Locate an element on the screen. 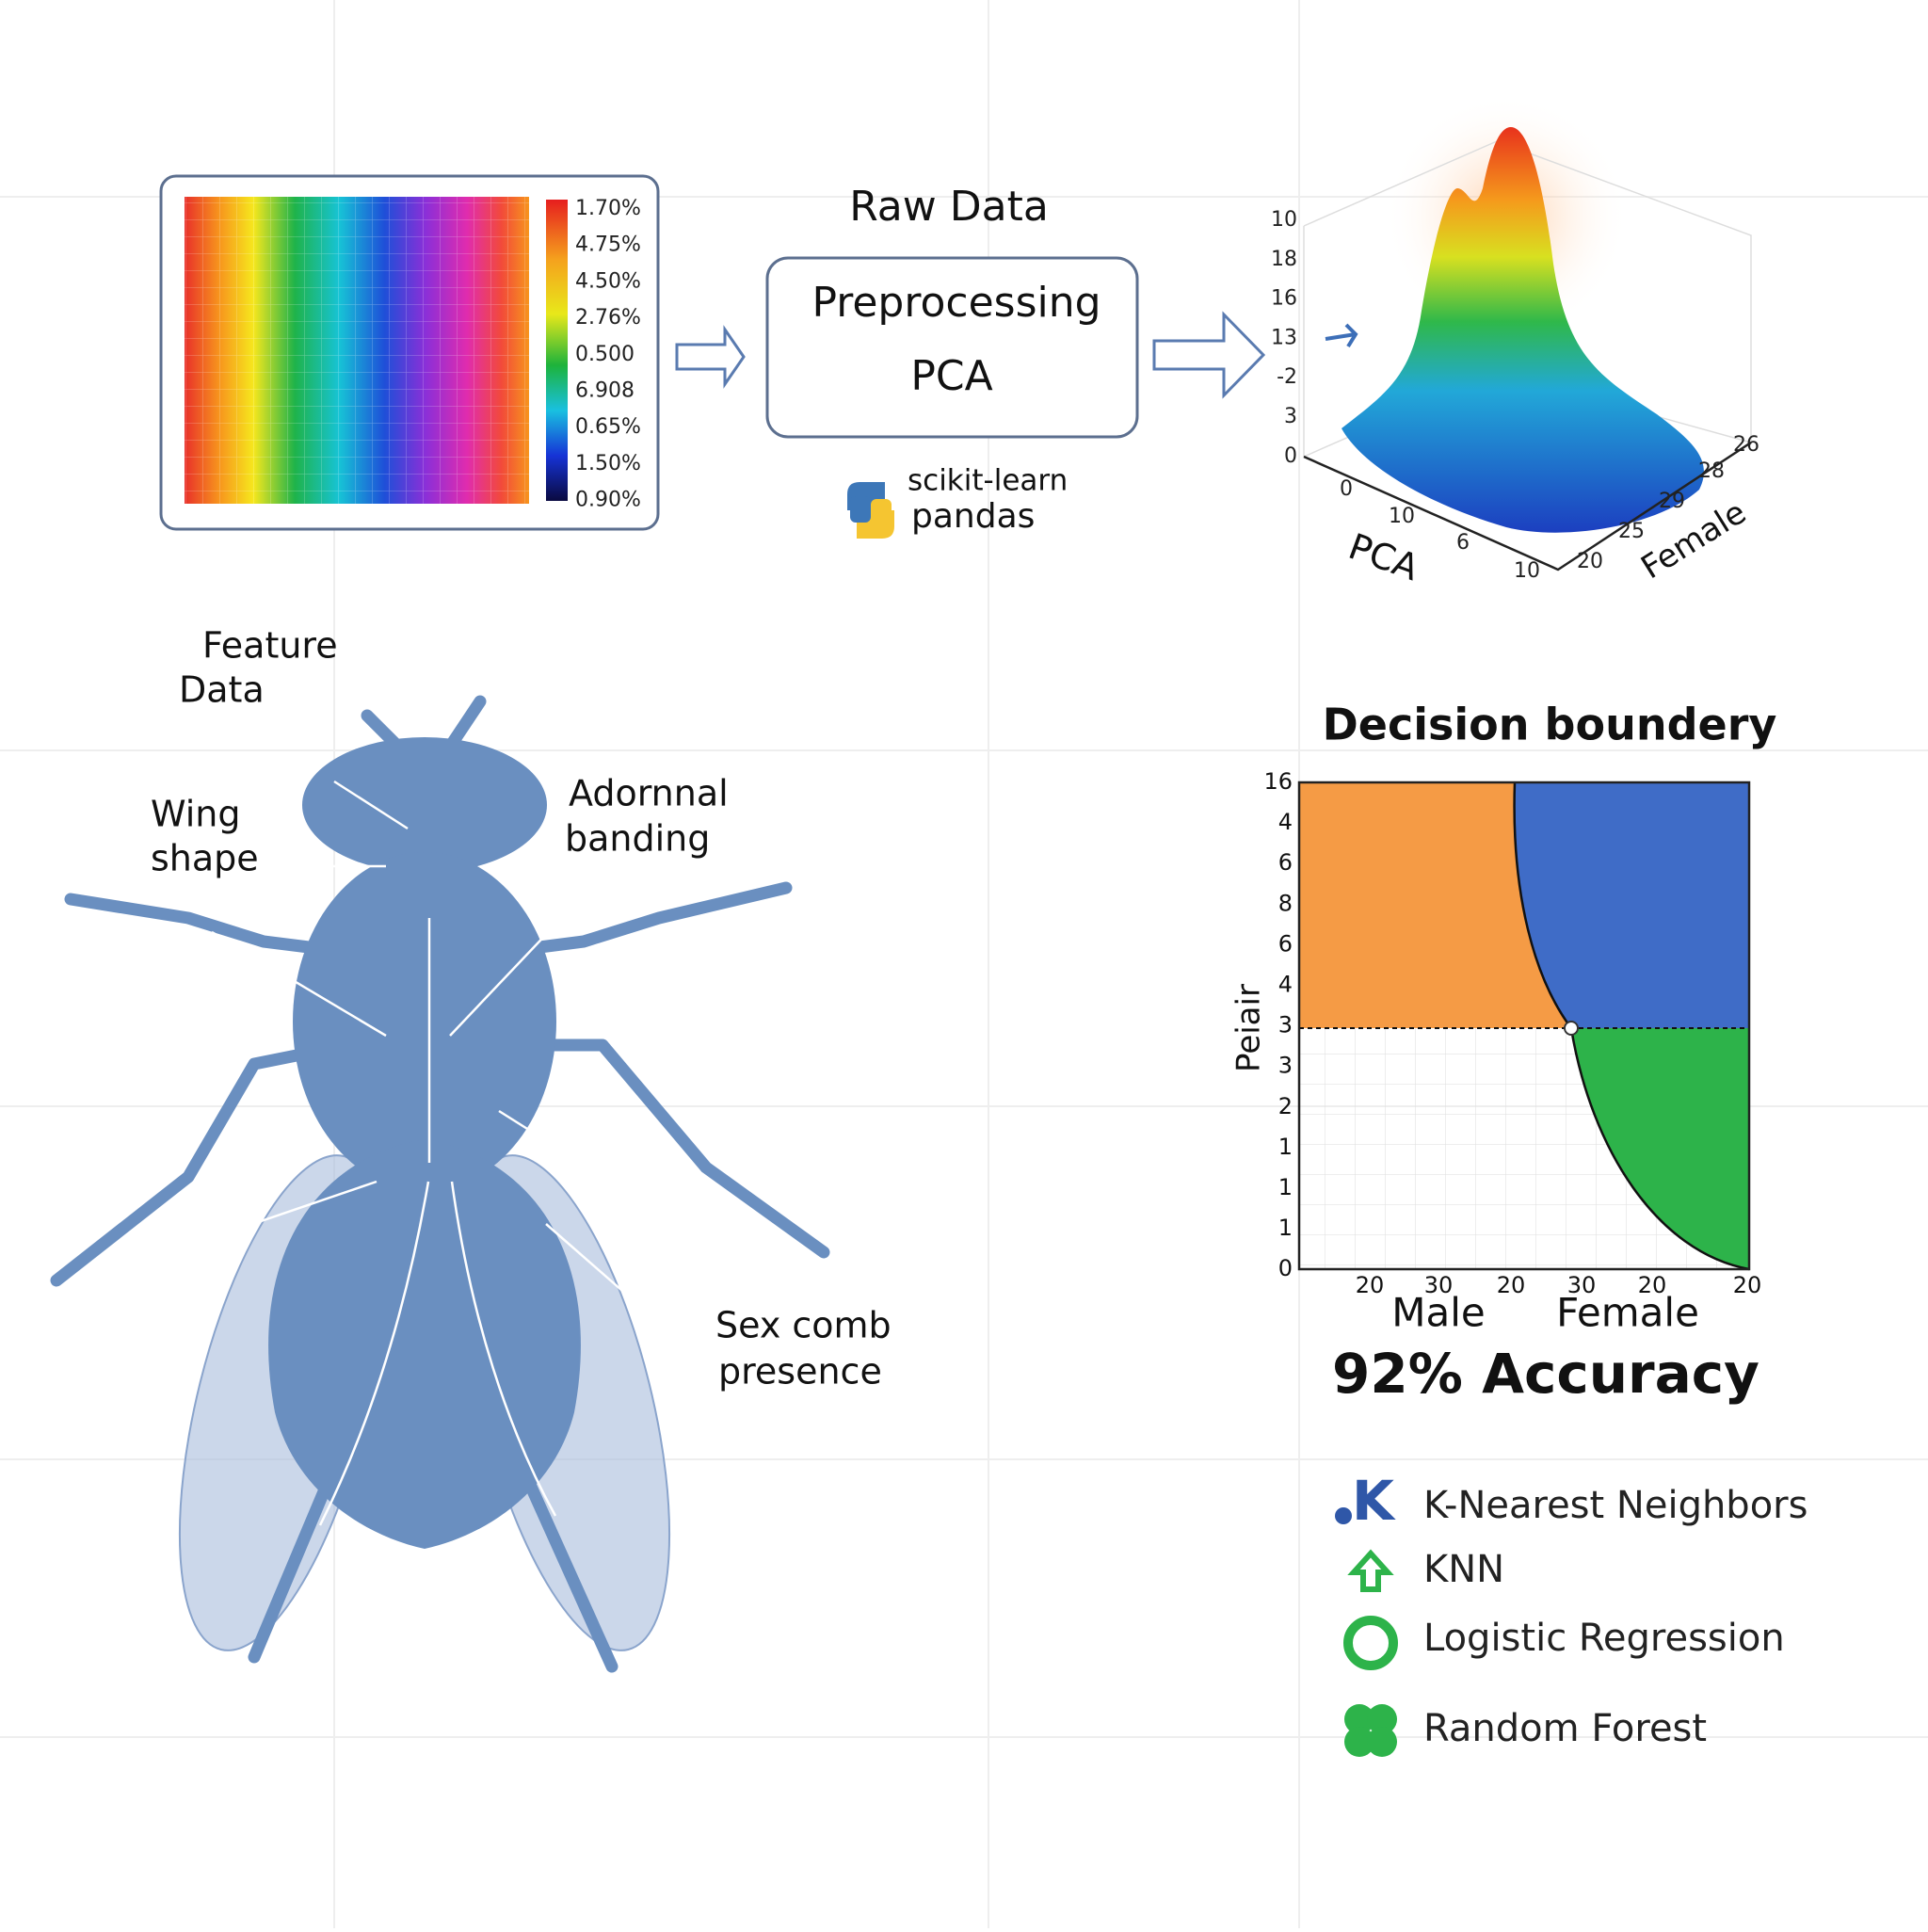  model-name: KNN is located at coordinates (1463, 1569).